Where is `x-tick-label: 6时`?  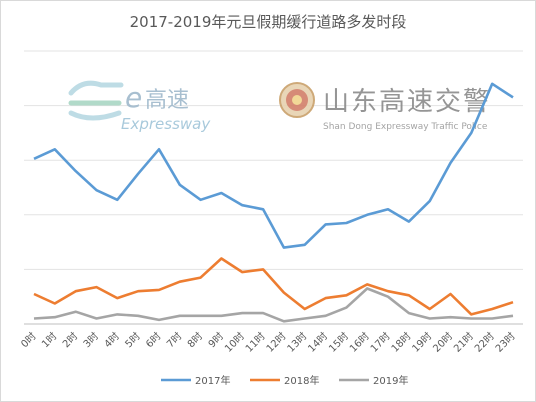
x-tick-label: 6时 is located at coordinates (154, 340).